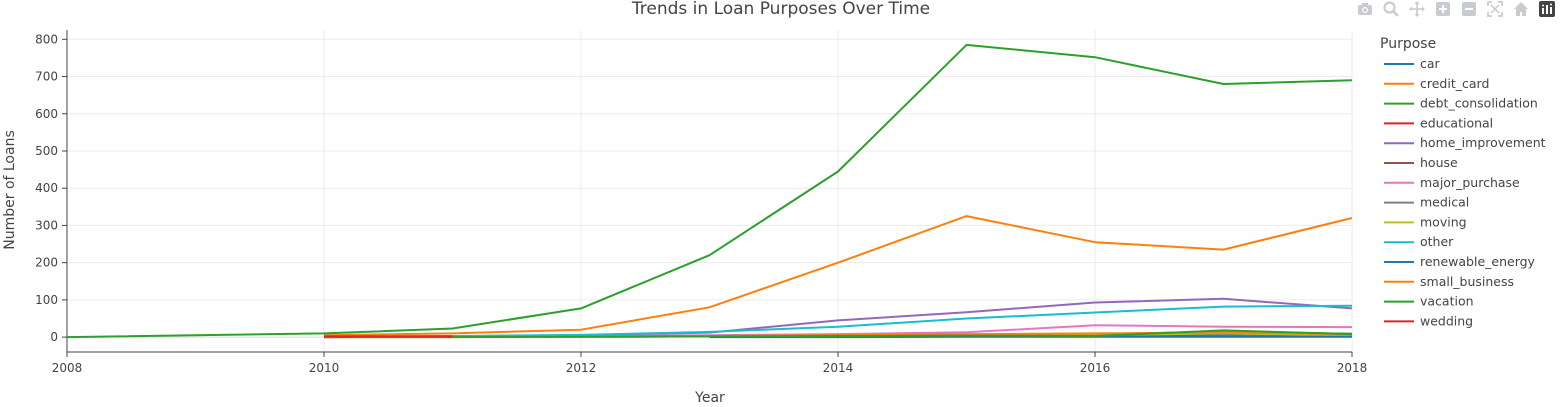 This screenshot has height=407, width=1562. I want to click on legend-item-medical: medical, so click(1426, 202).